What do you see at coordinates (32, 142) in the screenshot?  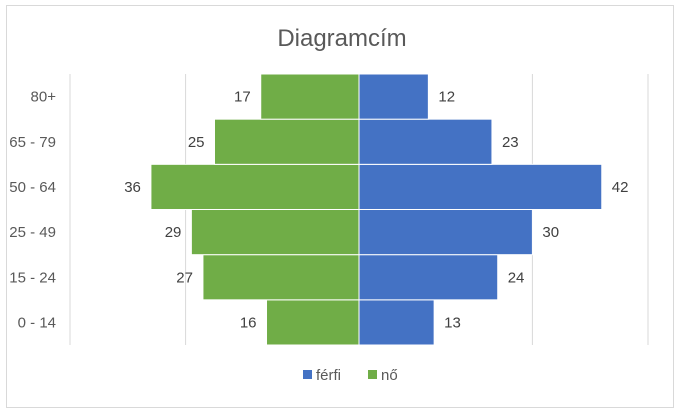 I see `category-label: 65 - 79` at bounding box center [32, 142].